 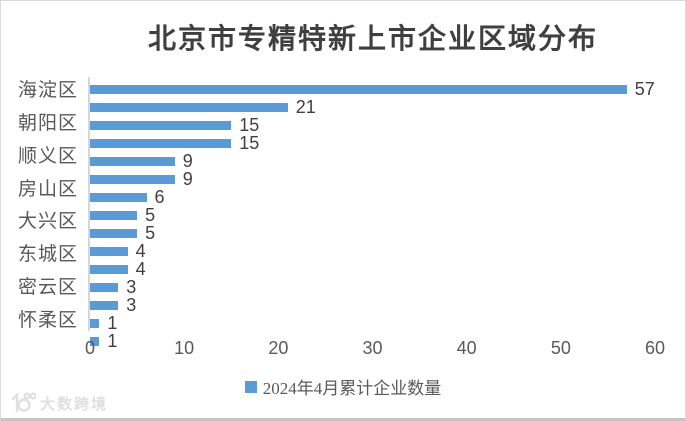 I want to click on y-axis-category-label: 朝阳区, so click(x=47, y=123).